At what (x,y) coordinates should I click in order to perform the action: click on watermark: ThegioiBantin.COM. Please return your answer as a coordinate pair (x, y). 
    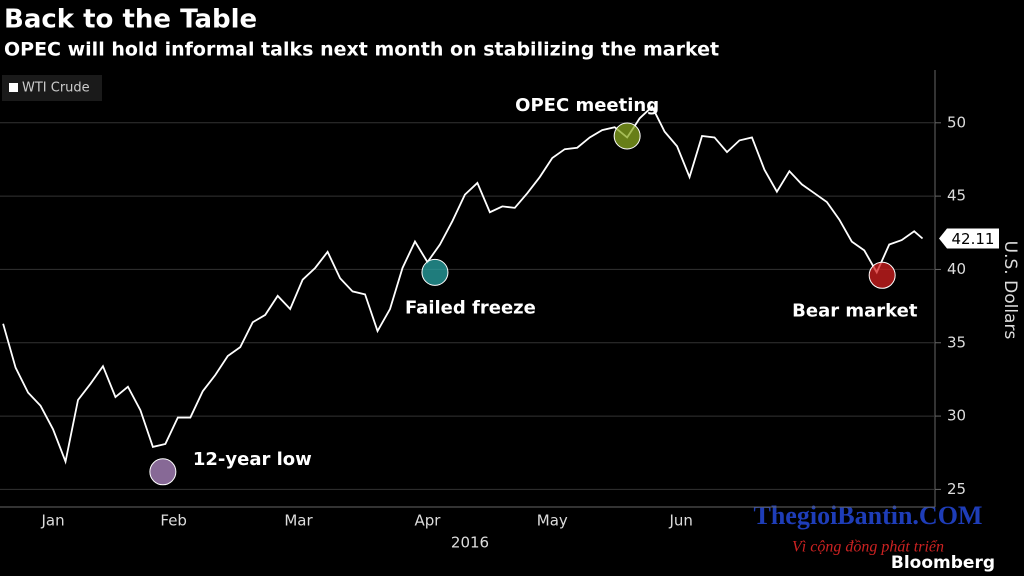
    Looking at the image, I should click on (868, 515).